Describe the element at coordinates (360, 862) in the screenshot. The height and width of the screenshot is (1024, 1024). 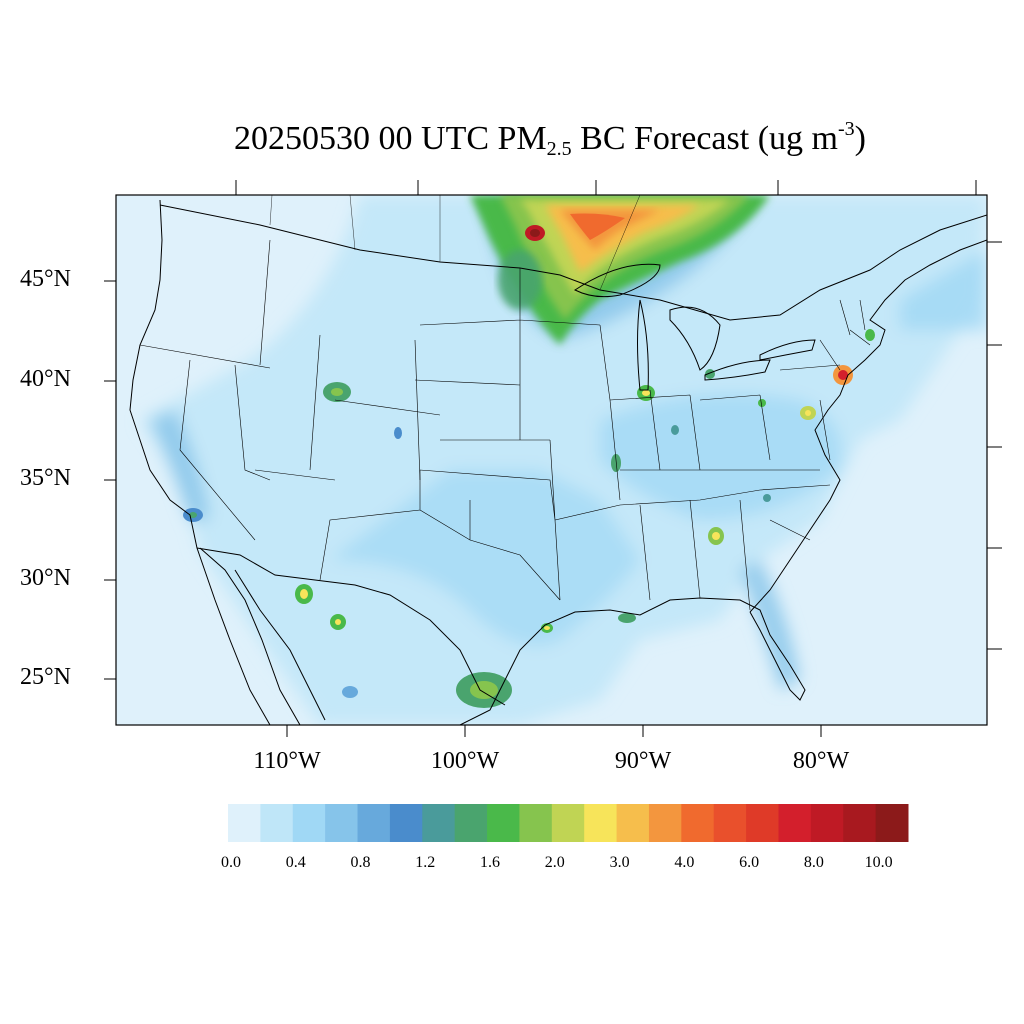
I see `colorbar-tick-label: 0.8` at that location.